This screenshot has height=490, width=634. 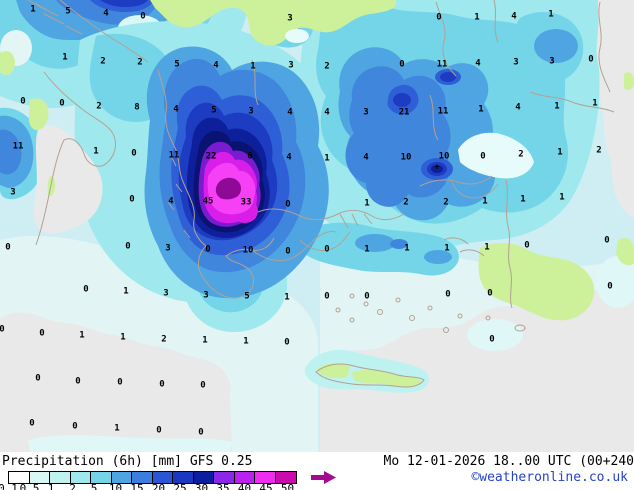 What do you see at coordinates (51, 486) in the screenshot?
I see `legend-tick-label: 1` at bounding box center [51, 486].